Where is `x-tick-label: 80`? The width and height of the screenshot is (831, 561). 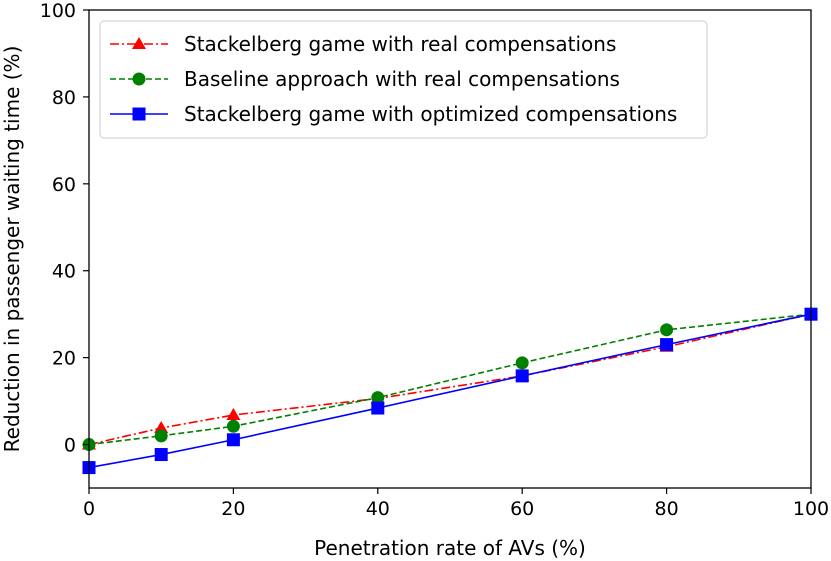
x-tick-label: 80 is located at coordinates (667, 509).